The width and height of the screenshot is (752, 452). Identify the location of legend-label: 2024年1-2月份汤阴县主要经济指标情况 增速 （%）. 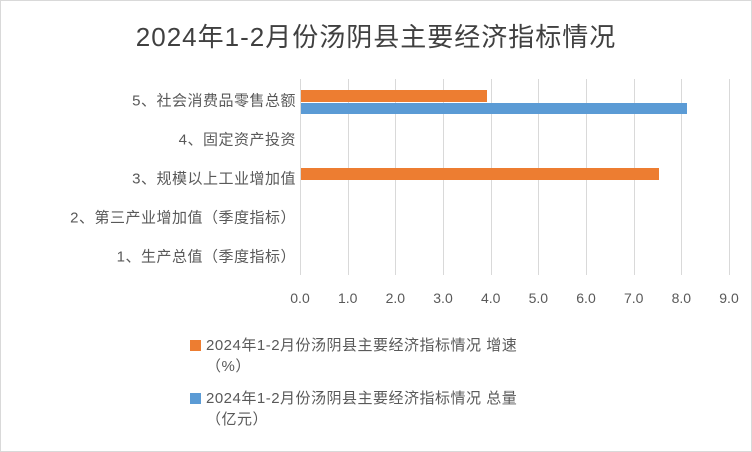
(361, 356).